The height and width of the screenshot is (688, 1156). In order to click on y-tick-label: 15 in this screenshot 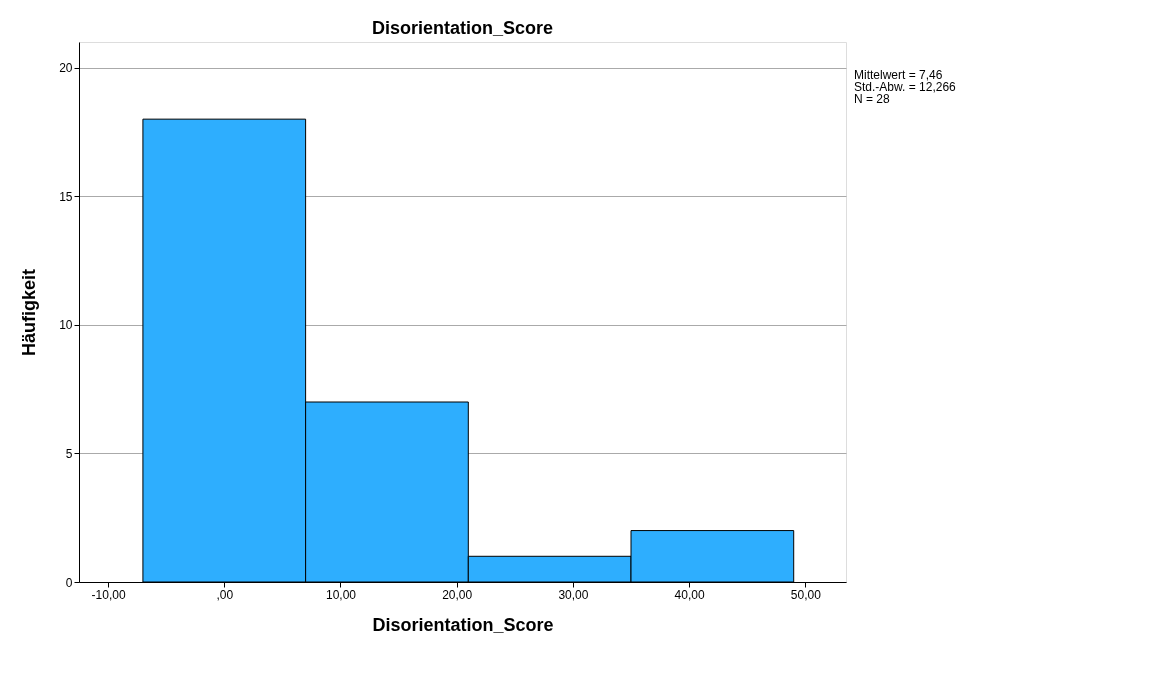, I will do `click(66, 196)`.